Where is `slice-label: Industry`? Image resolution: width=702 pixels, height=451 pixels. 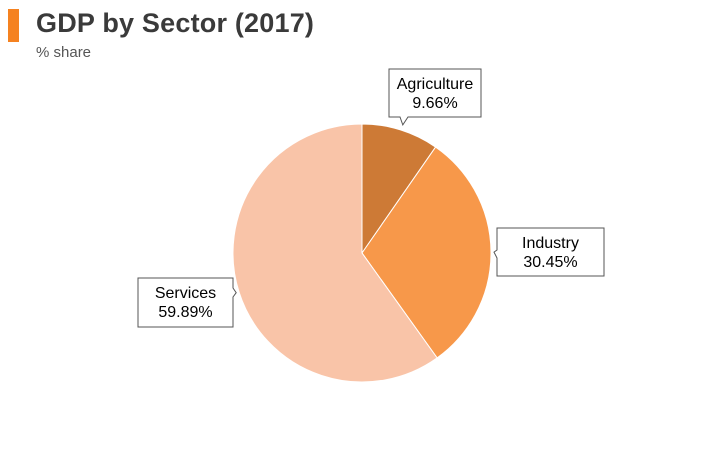
slice-label: Industry is located at coordinates (550, 243).